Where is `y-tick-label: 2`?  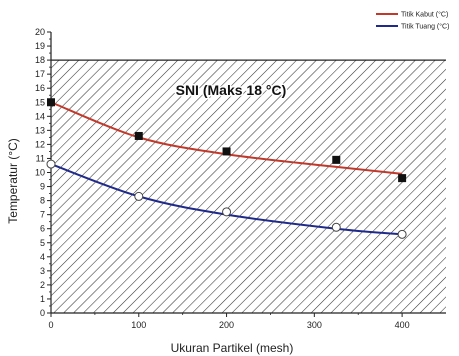 y-tick-label: 2 is located at coordinates (42, 285).